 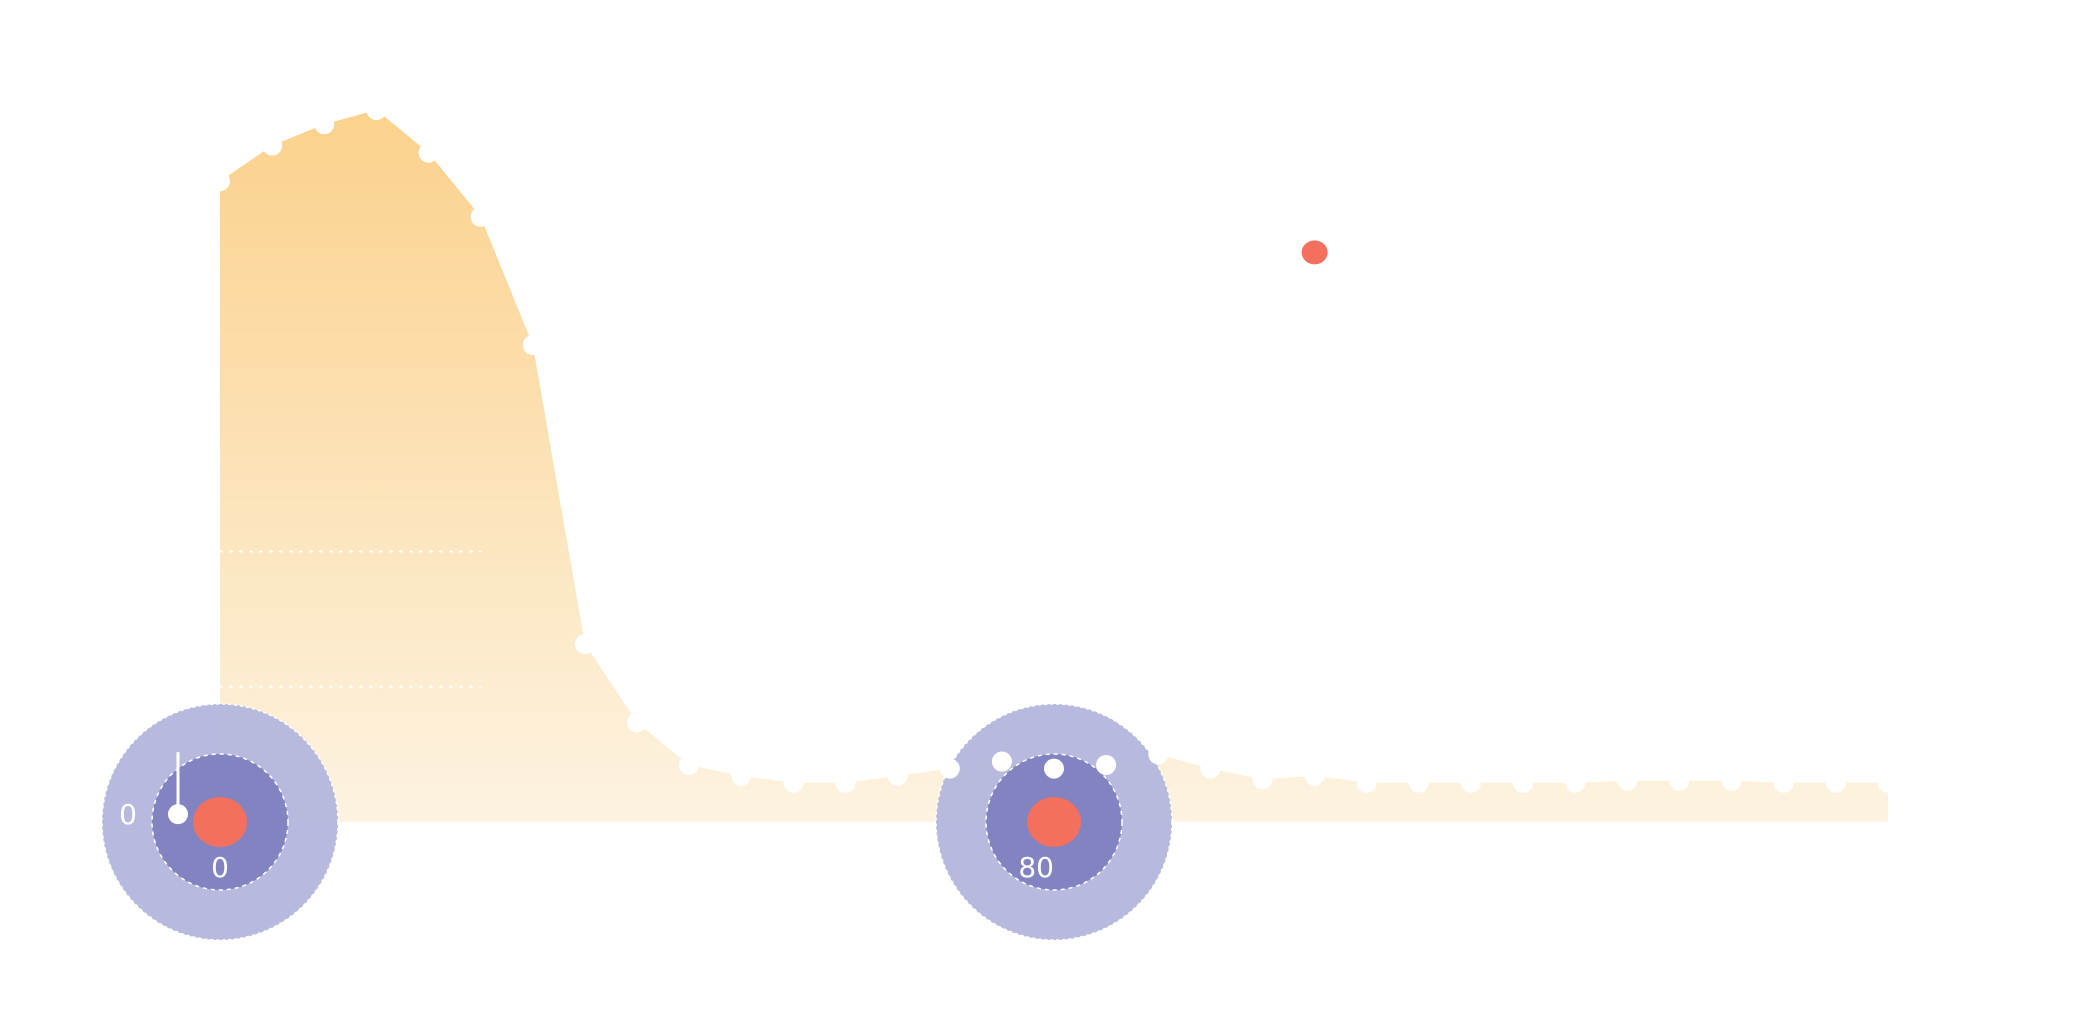 I want to click on highlight-labels: 0 0 80, so click(x=586, y=818).